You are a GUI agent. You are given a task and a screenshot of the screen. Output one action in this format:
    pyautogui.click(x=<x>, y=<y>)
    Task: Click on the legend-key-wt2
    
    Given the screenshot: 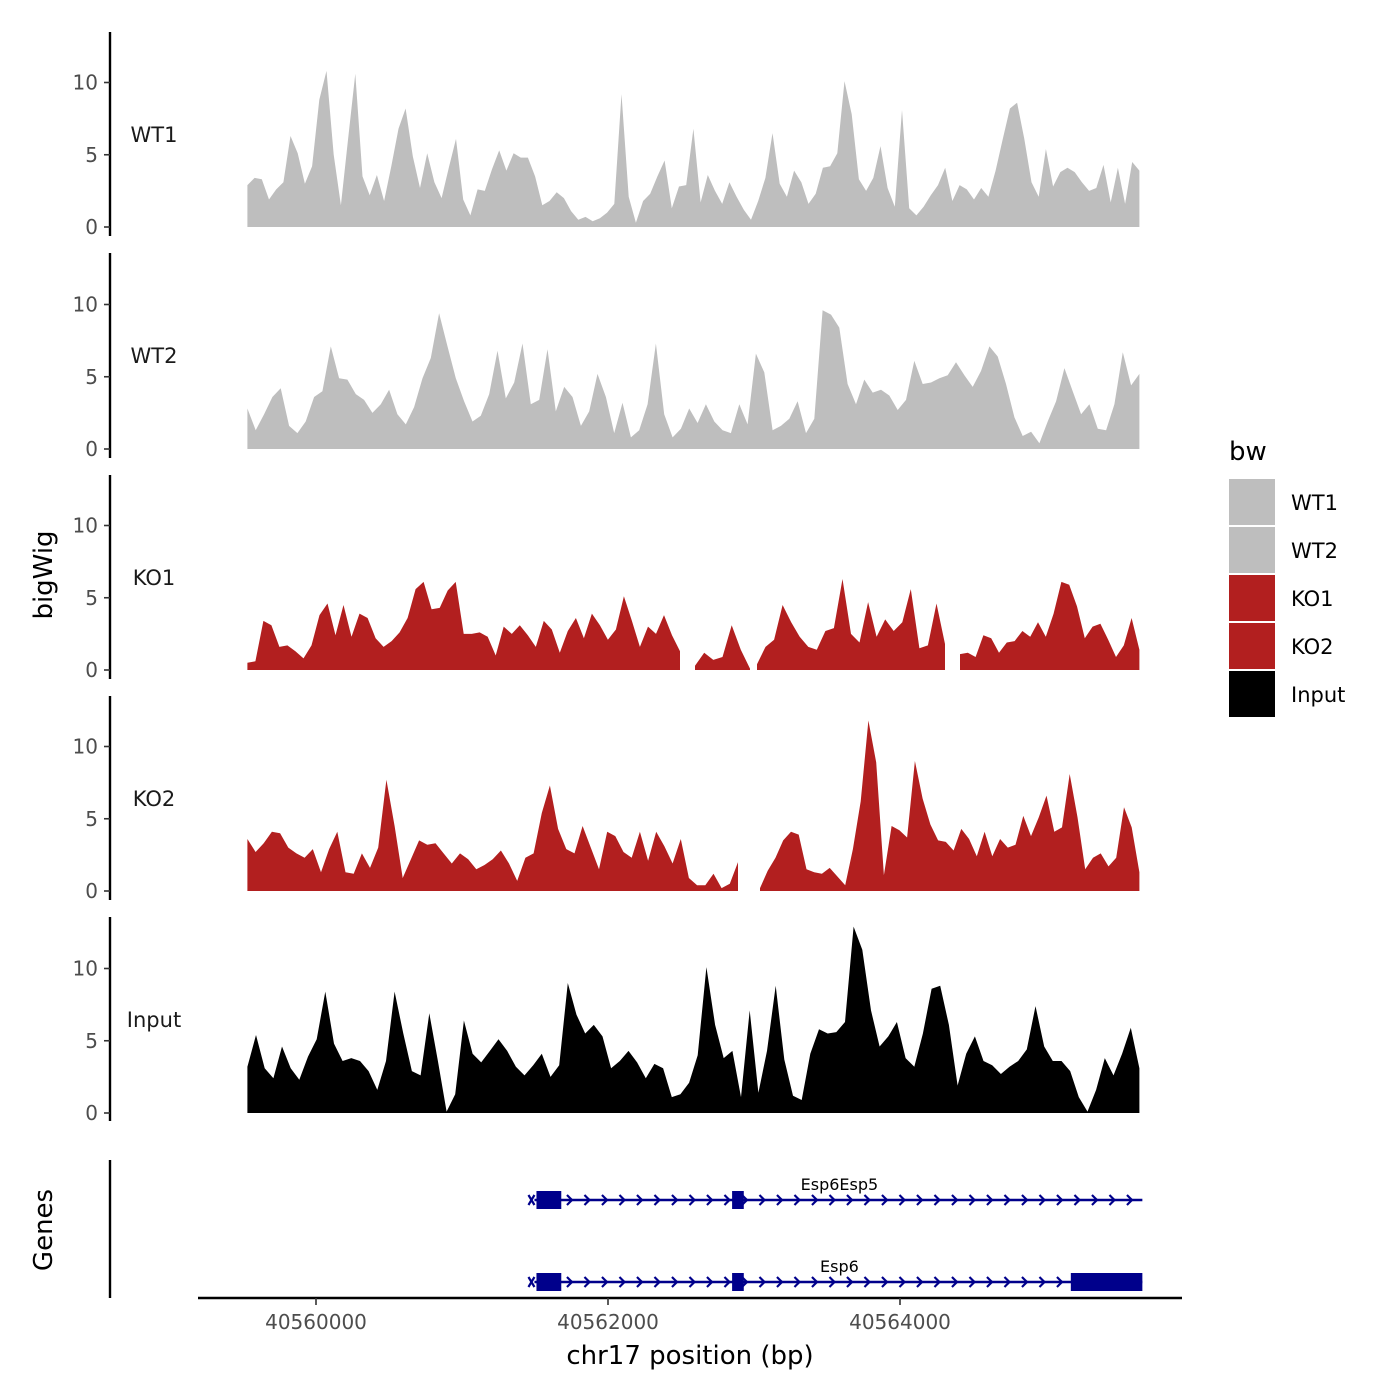 What is the action you would take?
    pyautogui.click(x=1252, y=550)
    